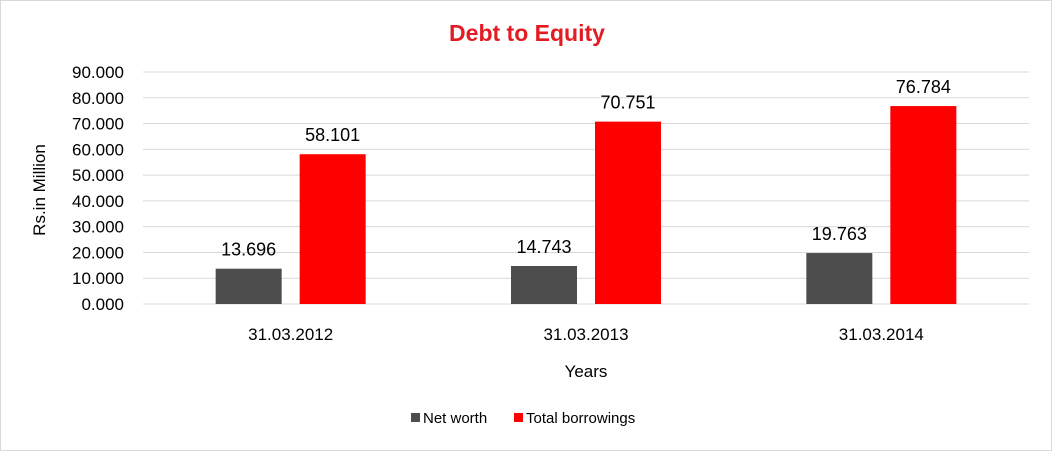 This screenshot has width=1052, height=455. Describe the element at coordinates (586, 371) in the screenshot. I see `x-axis-title: Years` at that location.